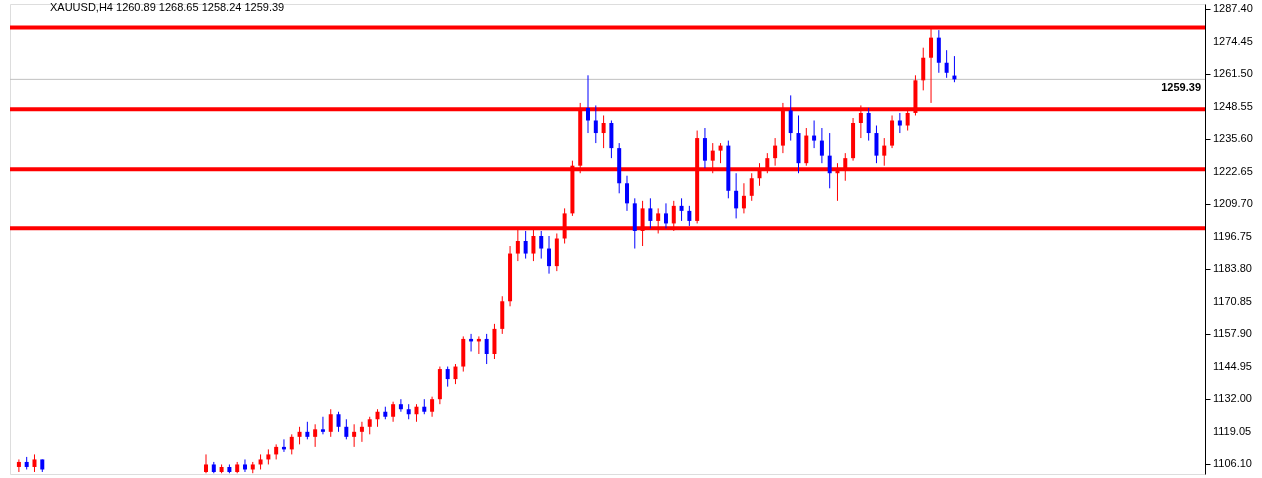 The image size is (1262, 478). I want to click on y-tick-label: 1196.75, so click(1232, 235).